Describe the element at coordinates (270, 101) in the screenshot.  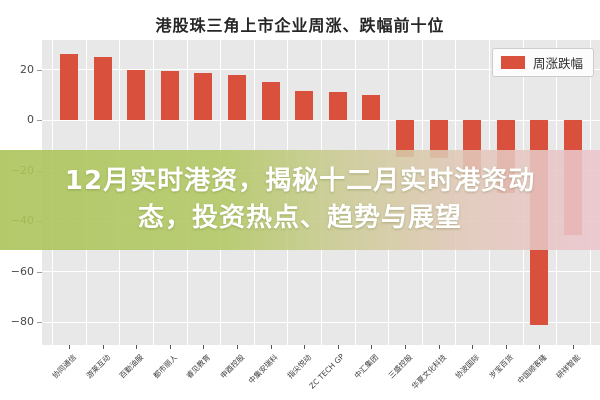
I see `bar-中集安瑞科` at that location.